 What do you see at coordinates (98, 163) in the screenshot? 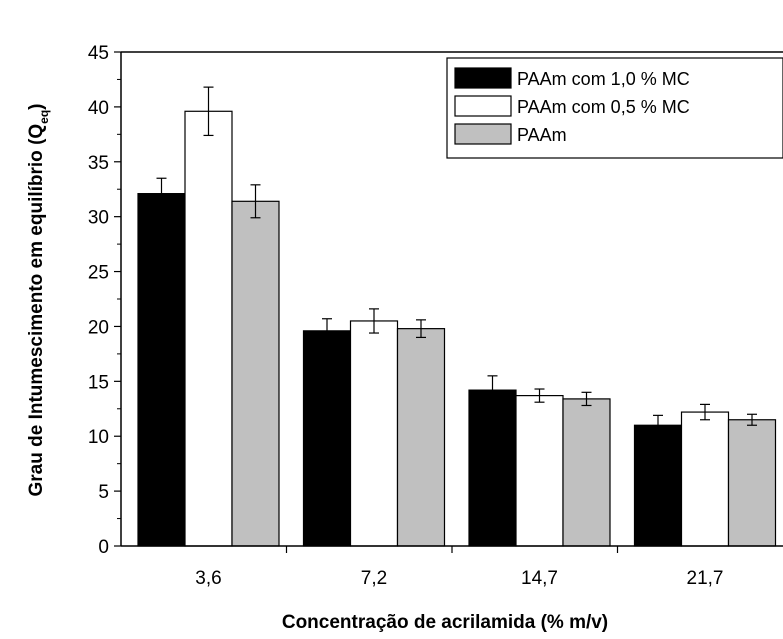
I see `y-tick-label-35: 35` at bounding box center [98, 163].